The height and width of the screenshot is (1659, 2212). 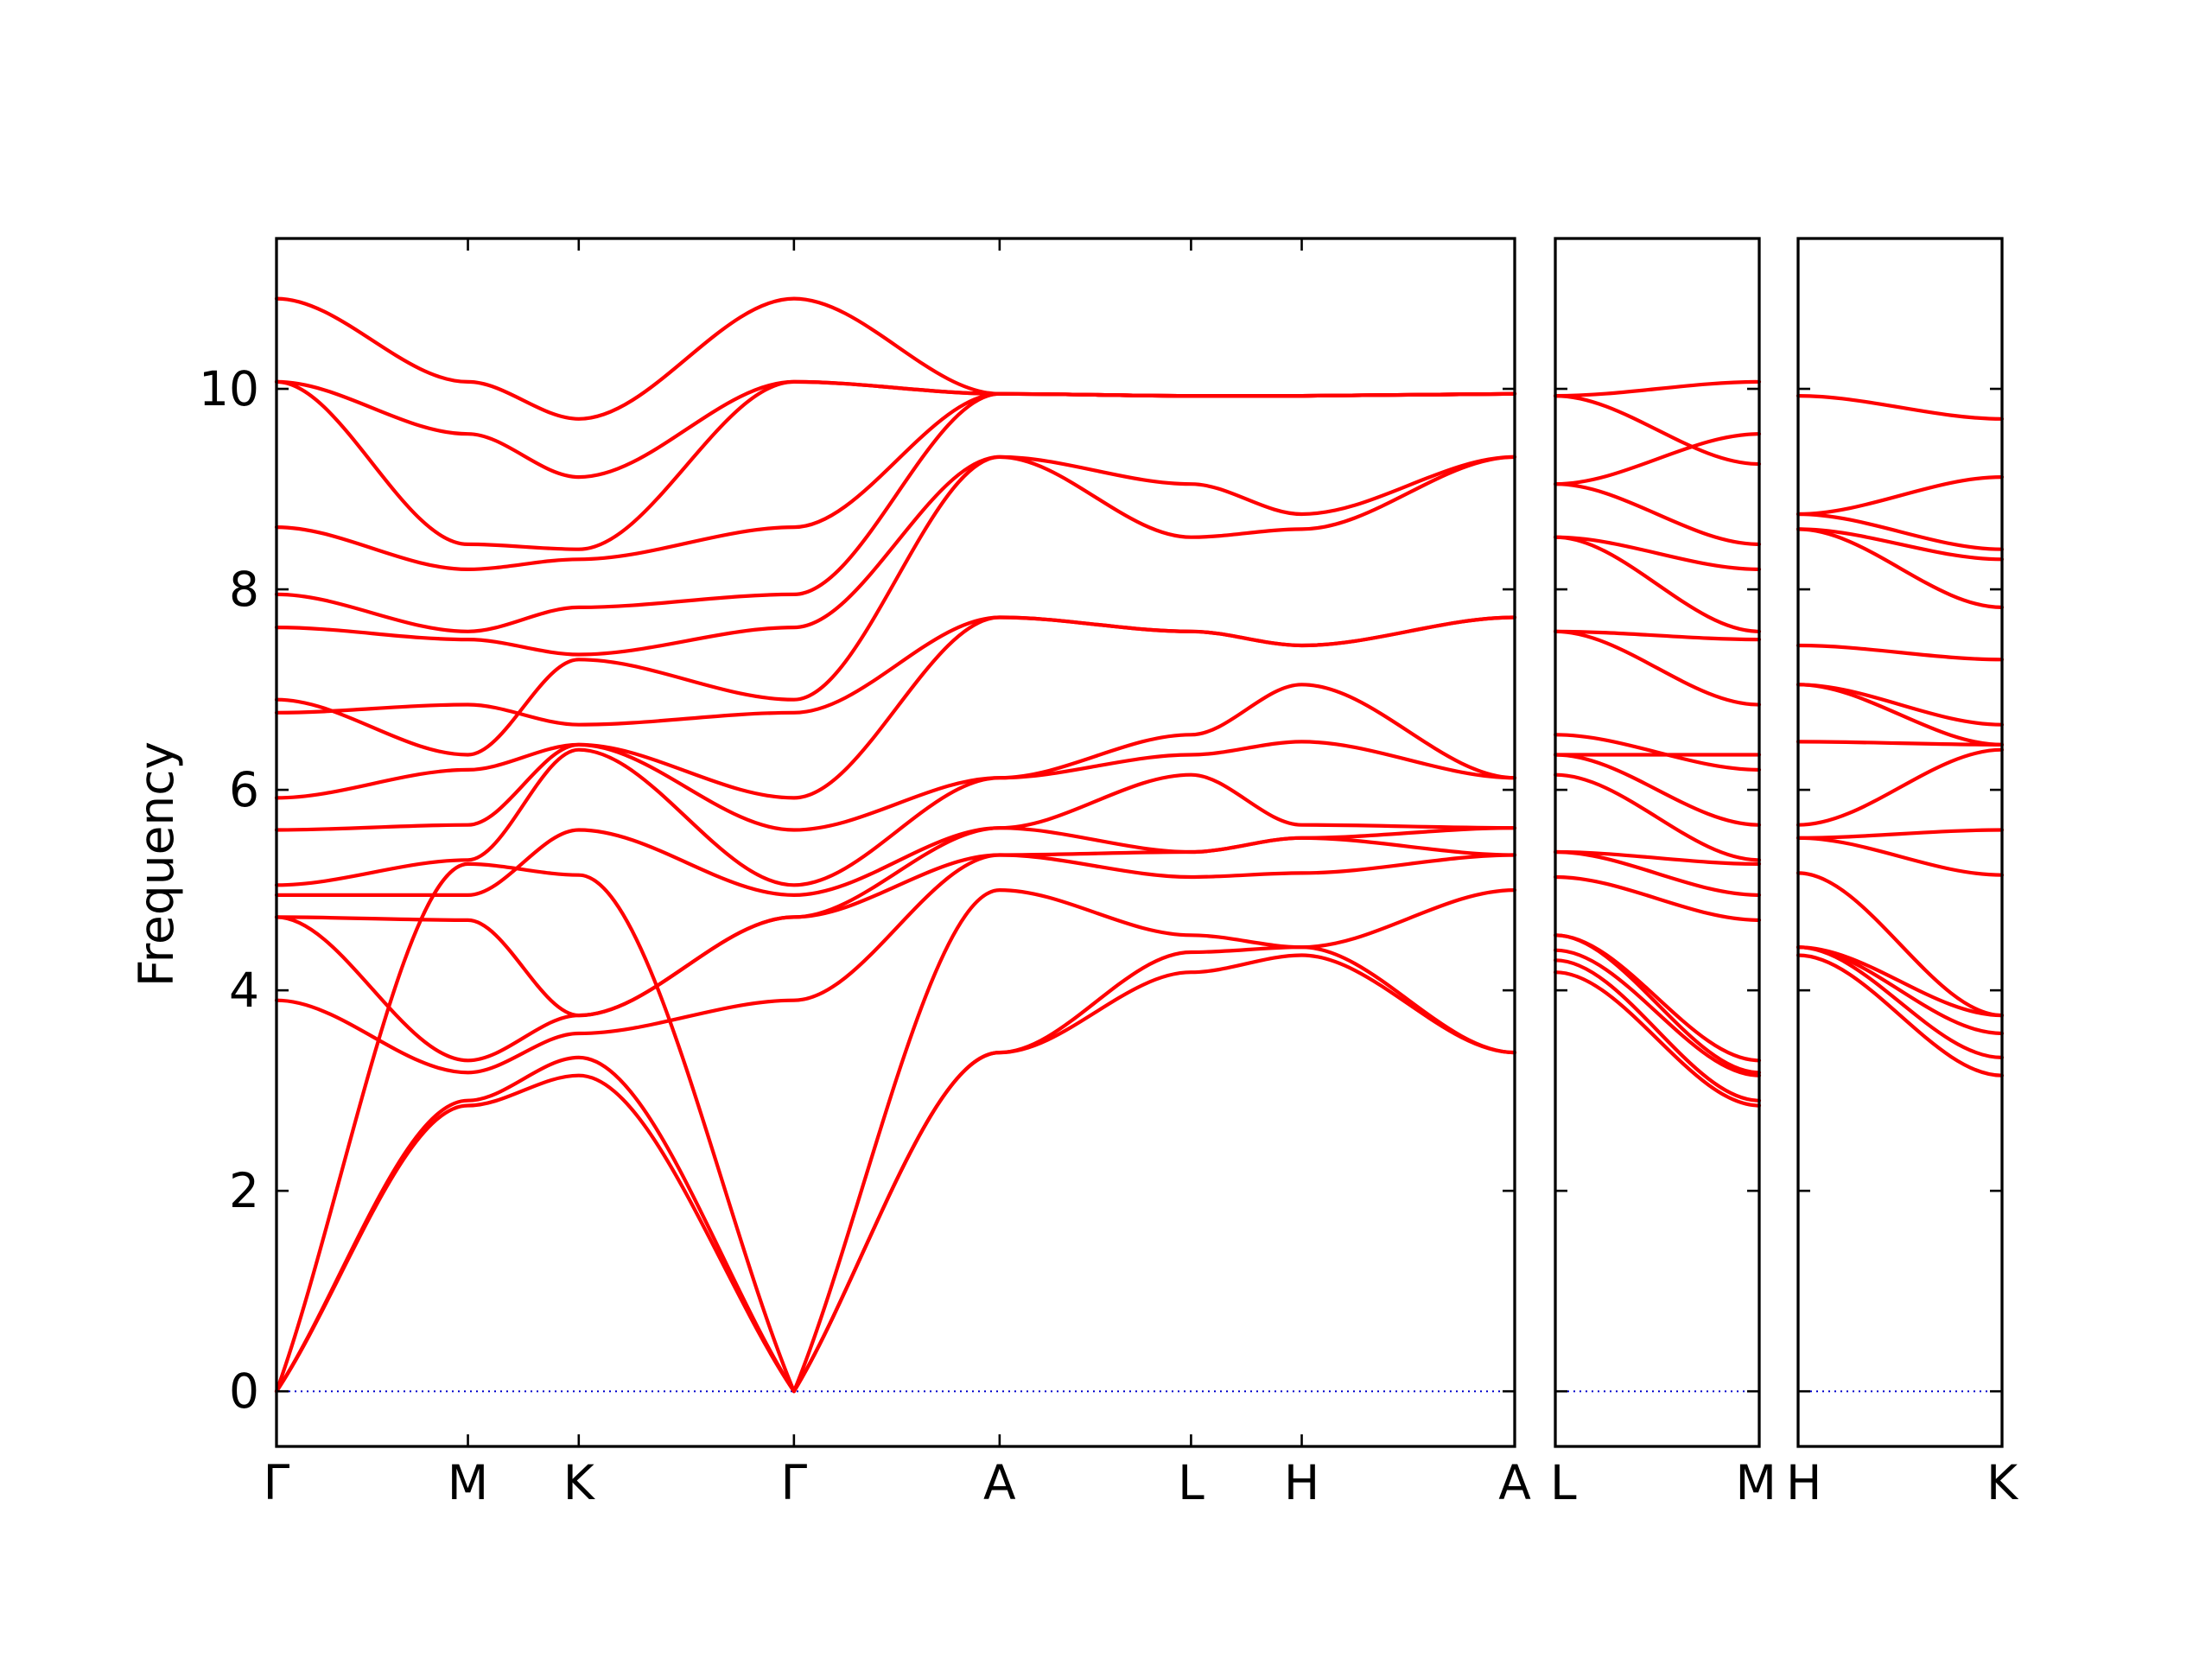 I want to click on panel-hk-frame, so click(x=1900, y=842).